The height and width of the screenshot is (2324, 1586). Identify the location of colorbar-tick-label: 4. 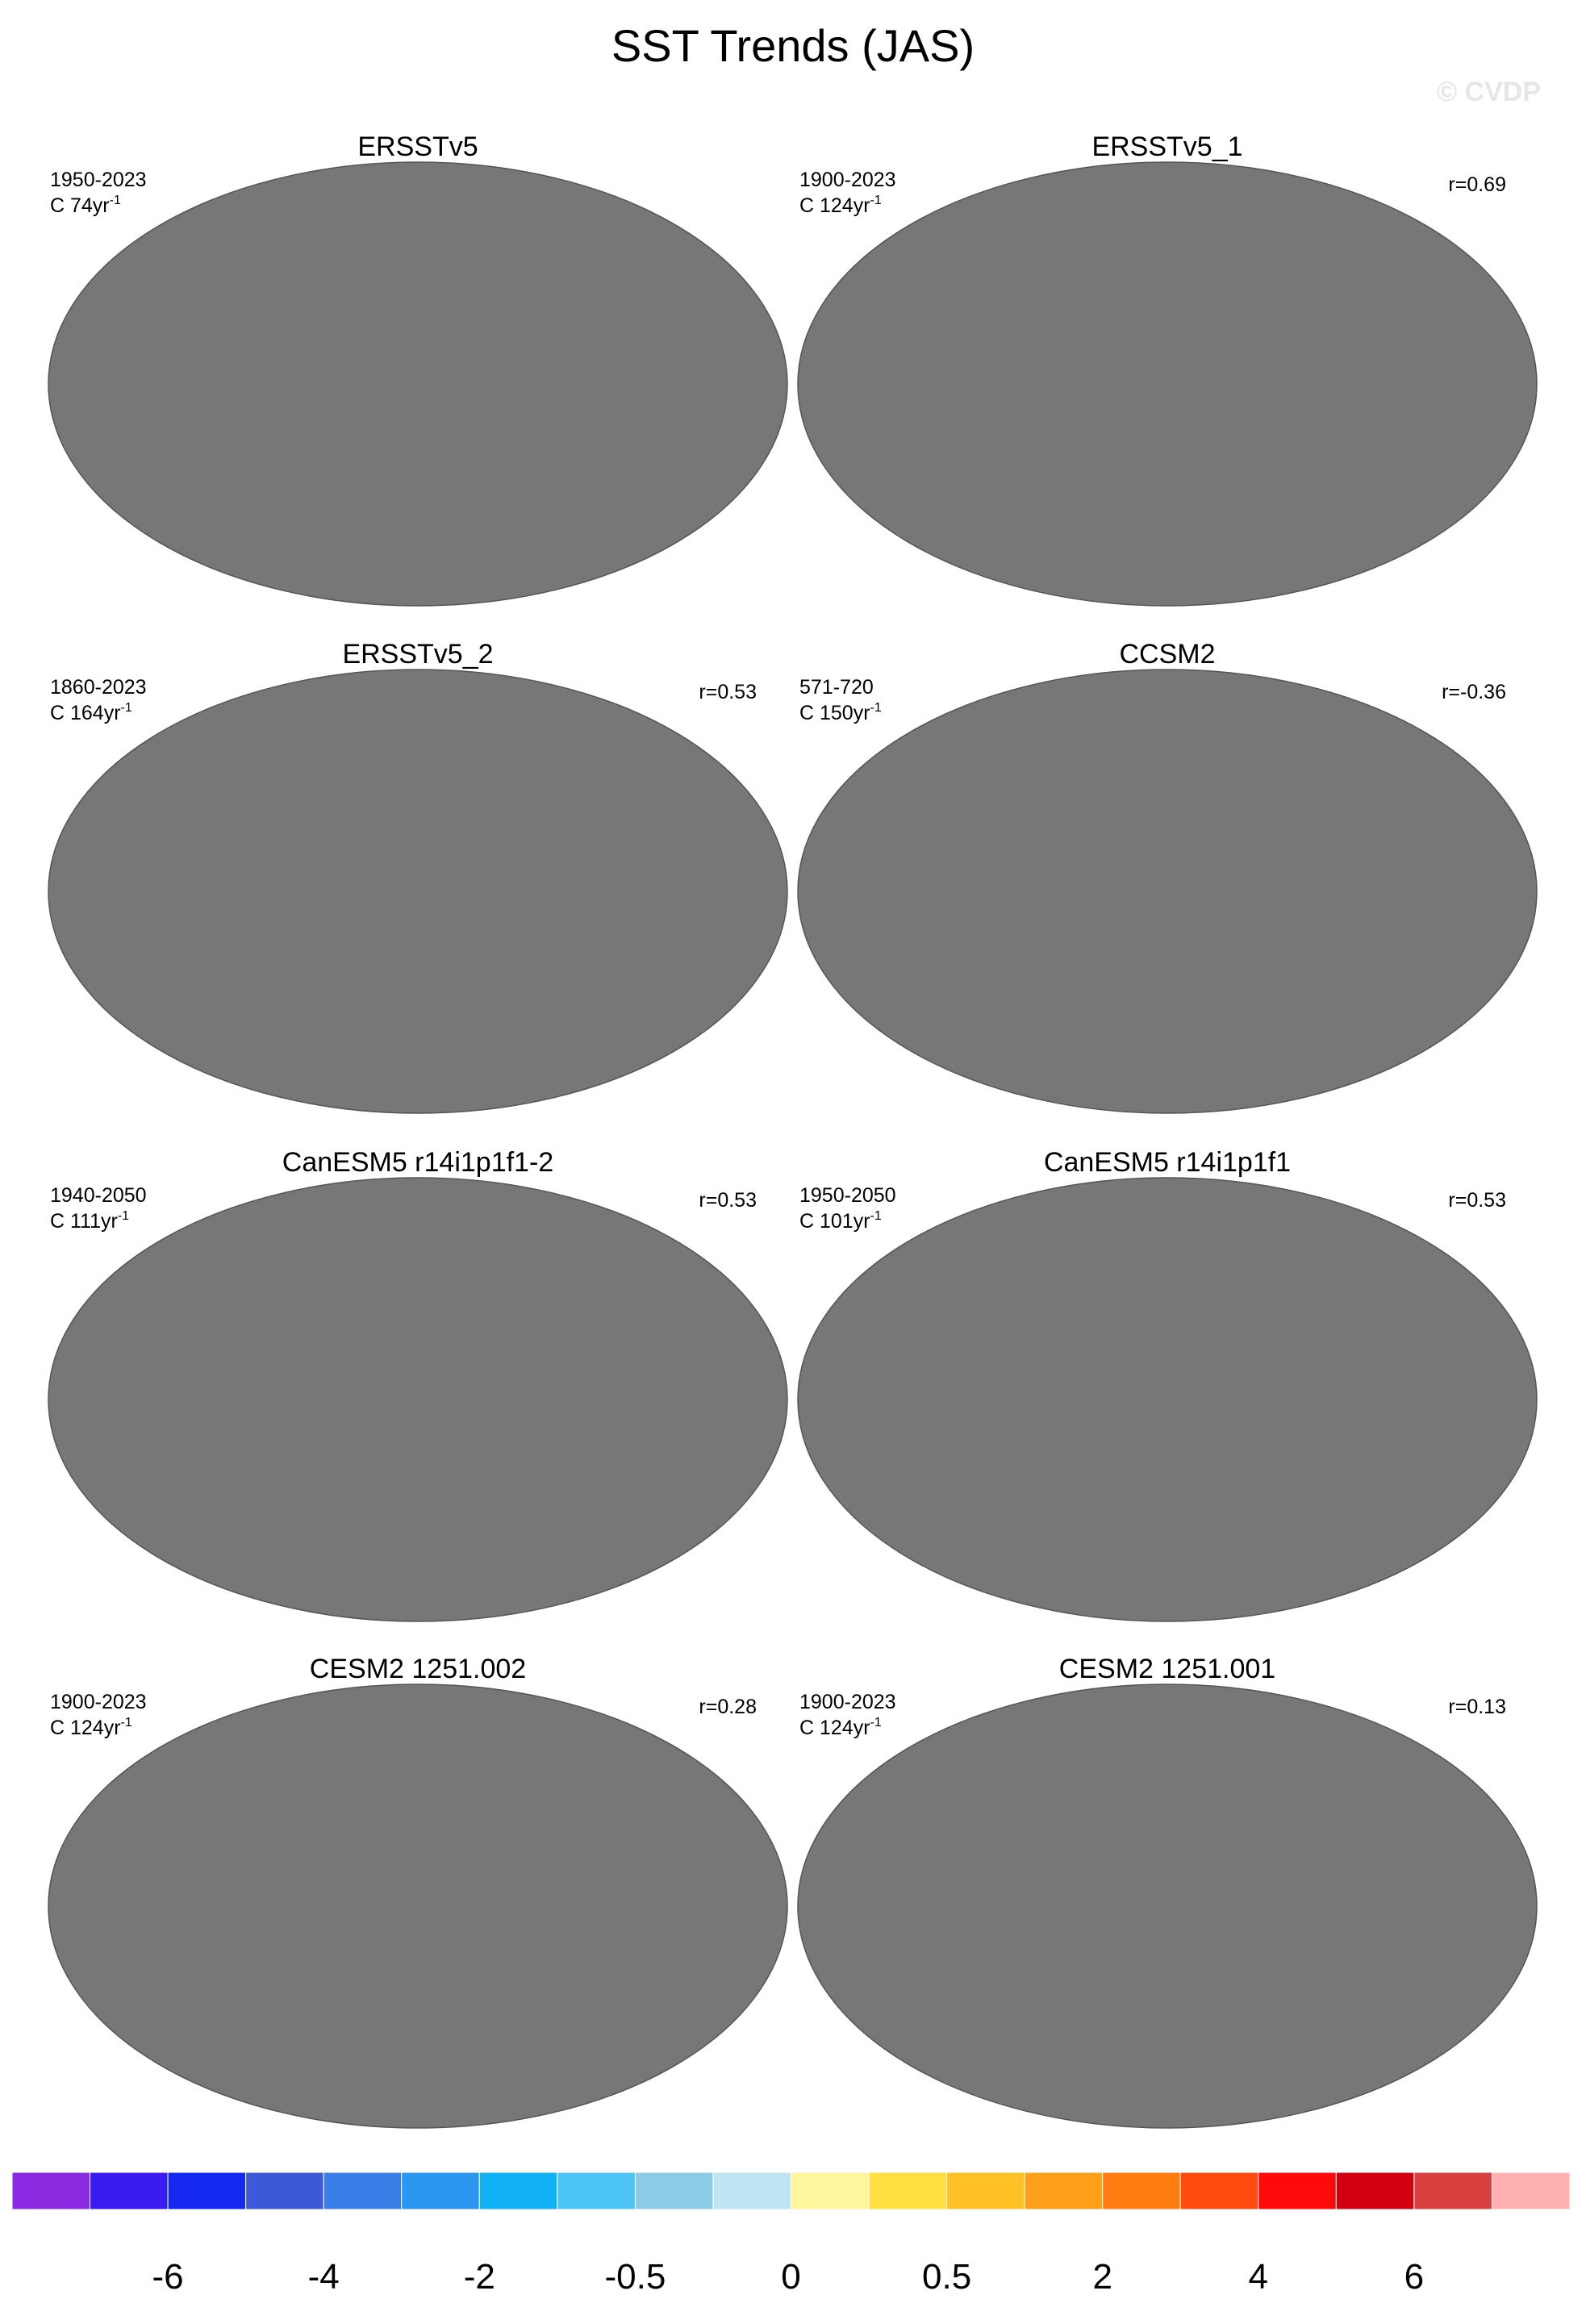
(1259, 2277).